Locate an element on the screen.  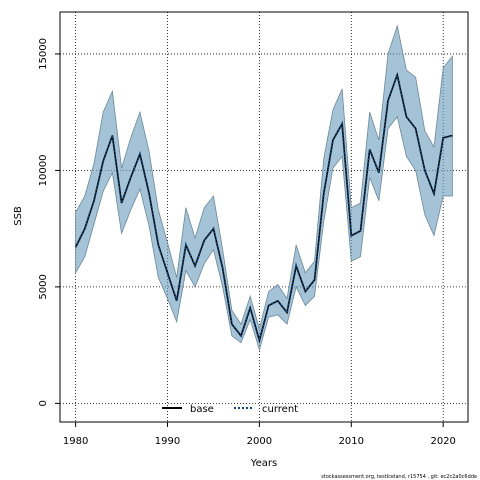
y-tick-label: 0 is located at coordinates (43, 403).